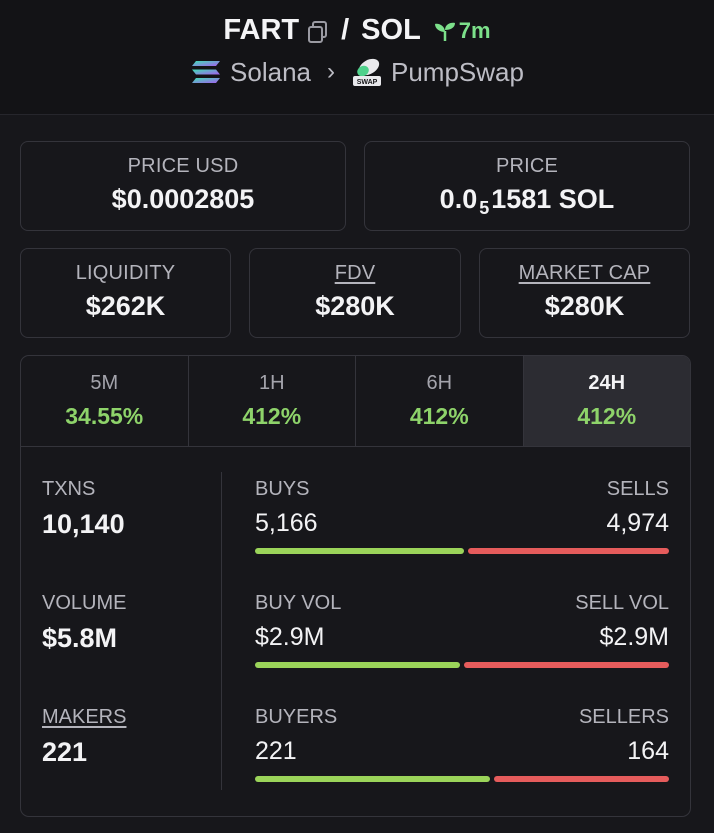 The height and width of the screenshot is (833, 714). I want to click on sells-value: 4,974, so click(637, 523).